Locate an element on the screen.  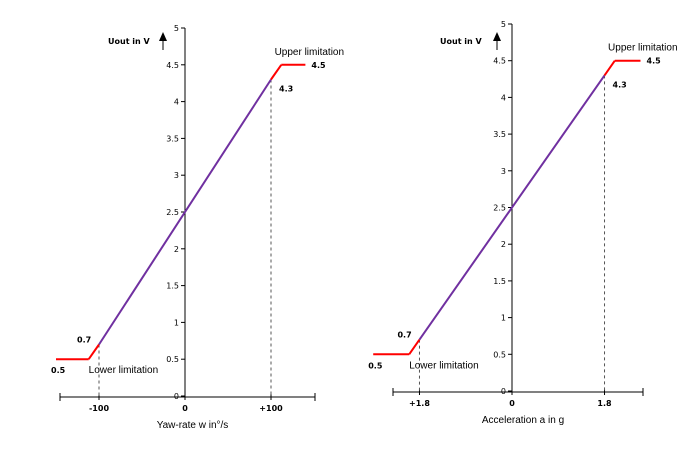
x-axis-title: Yaw-rate w in°/s is located at coordinates (193, 425).